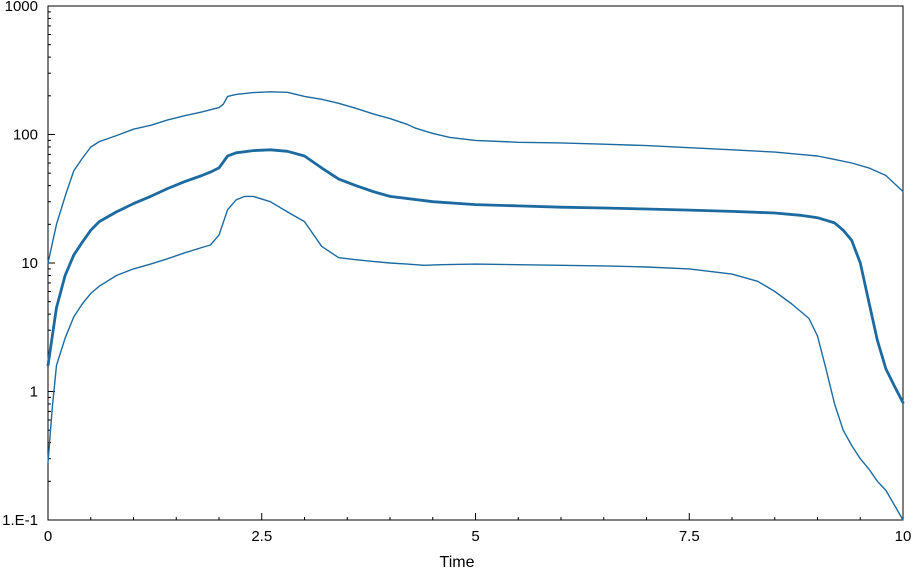 This screenshot has width=914, height=570. What do you see at coordinates (457, 562) in the screenshot?
I see `x-axis-title: Time` at bounding box center [457, 562].